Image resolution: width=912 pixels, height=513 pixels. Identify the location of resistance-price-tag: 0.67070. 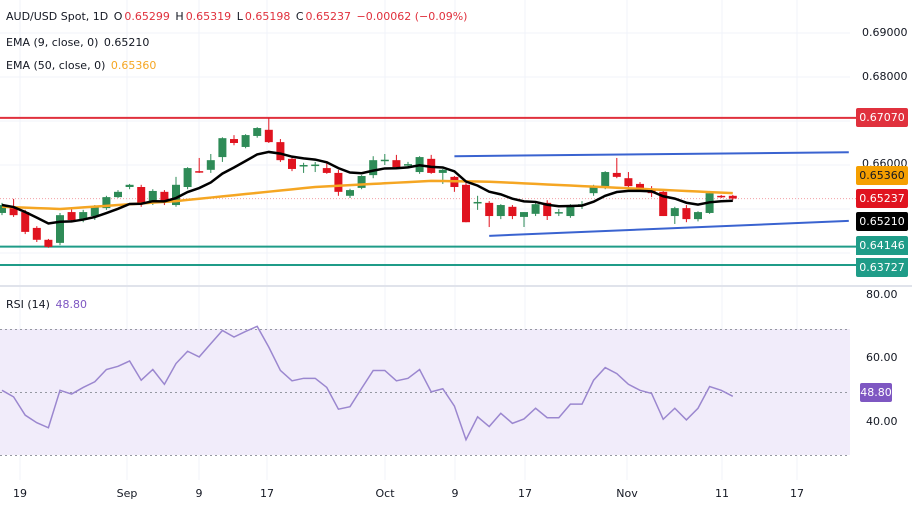
(882, 117).